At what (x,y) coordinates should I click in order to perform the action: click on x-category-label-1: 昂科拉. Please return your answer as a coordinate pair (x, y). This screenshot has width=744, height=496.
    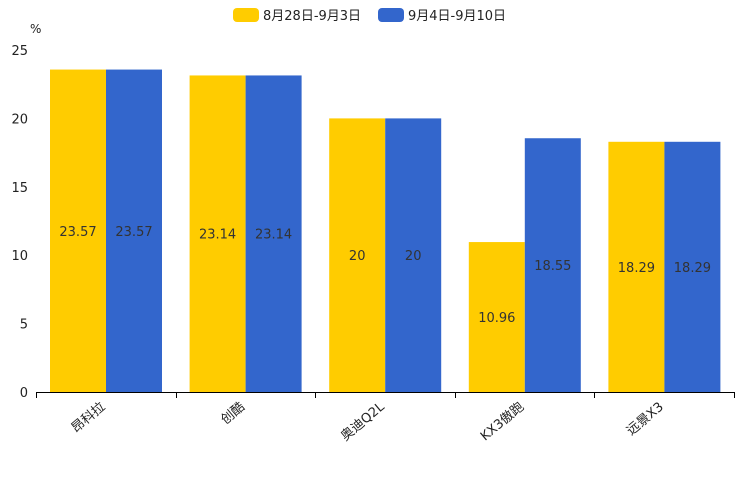
    Looking at the image, I should click on (89, 418).